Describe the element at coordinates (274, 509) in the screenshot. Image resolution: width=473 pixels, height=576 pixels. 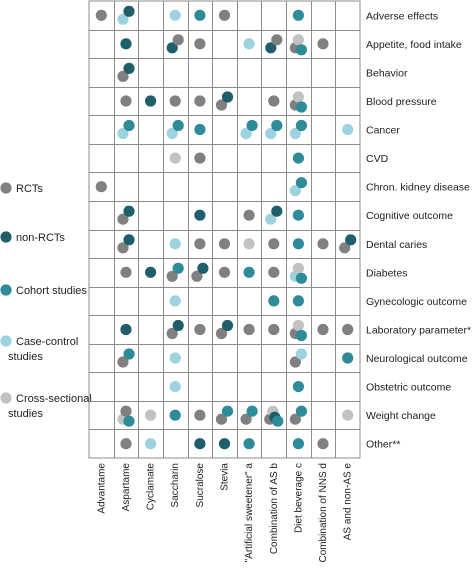
I see `column-label: Combination of AS b` at that location.